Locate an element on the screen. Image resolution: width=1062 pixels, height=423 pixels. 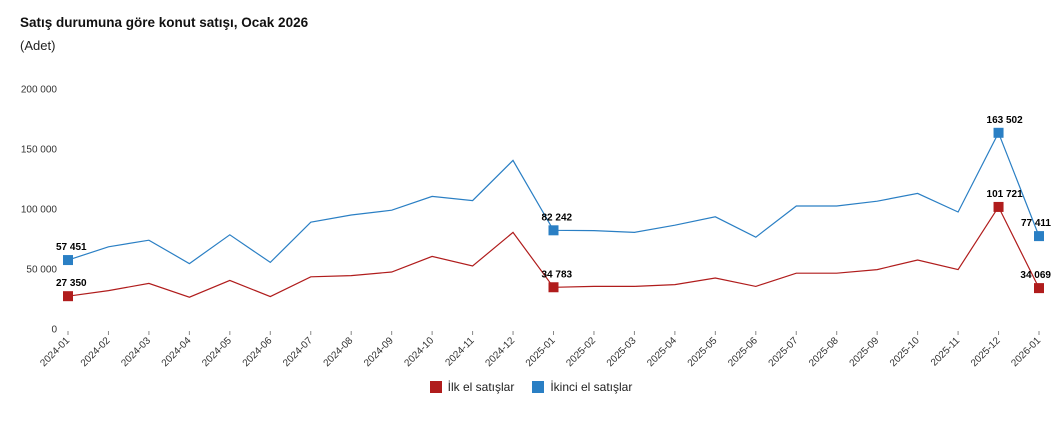
x-tick-label: 2025-09 is located at coordinates (865, 352).